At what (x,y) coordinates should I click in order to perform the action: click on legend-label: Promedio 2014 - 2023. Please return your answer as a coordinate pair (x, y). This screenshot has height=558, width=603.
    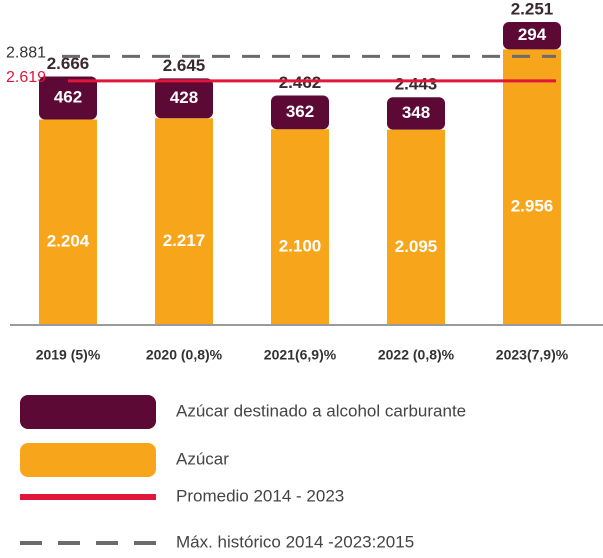
    Looking at the image, I should click on (260, 495).